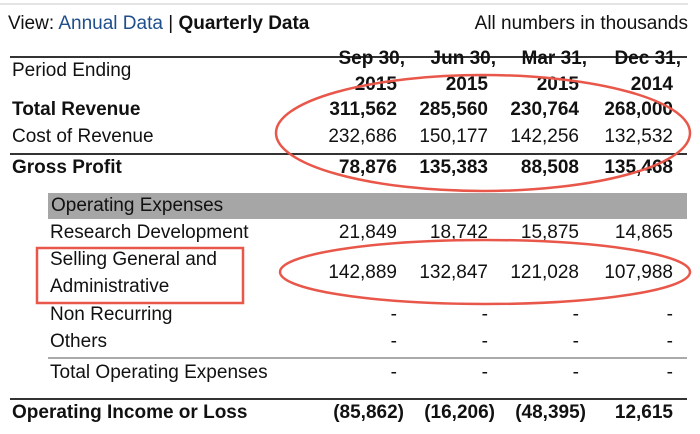  What do you see at coordinates (549, 232) in the screenshot?
I see `rnd-value: 15,875` at bounding box center [549, 232].